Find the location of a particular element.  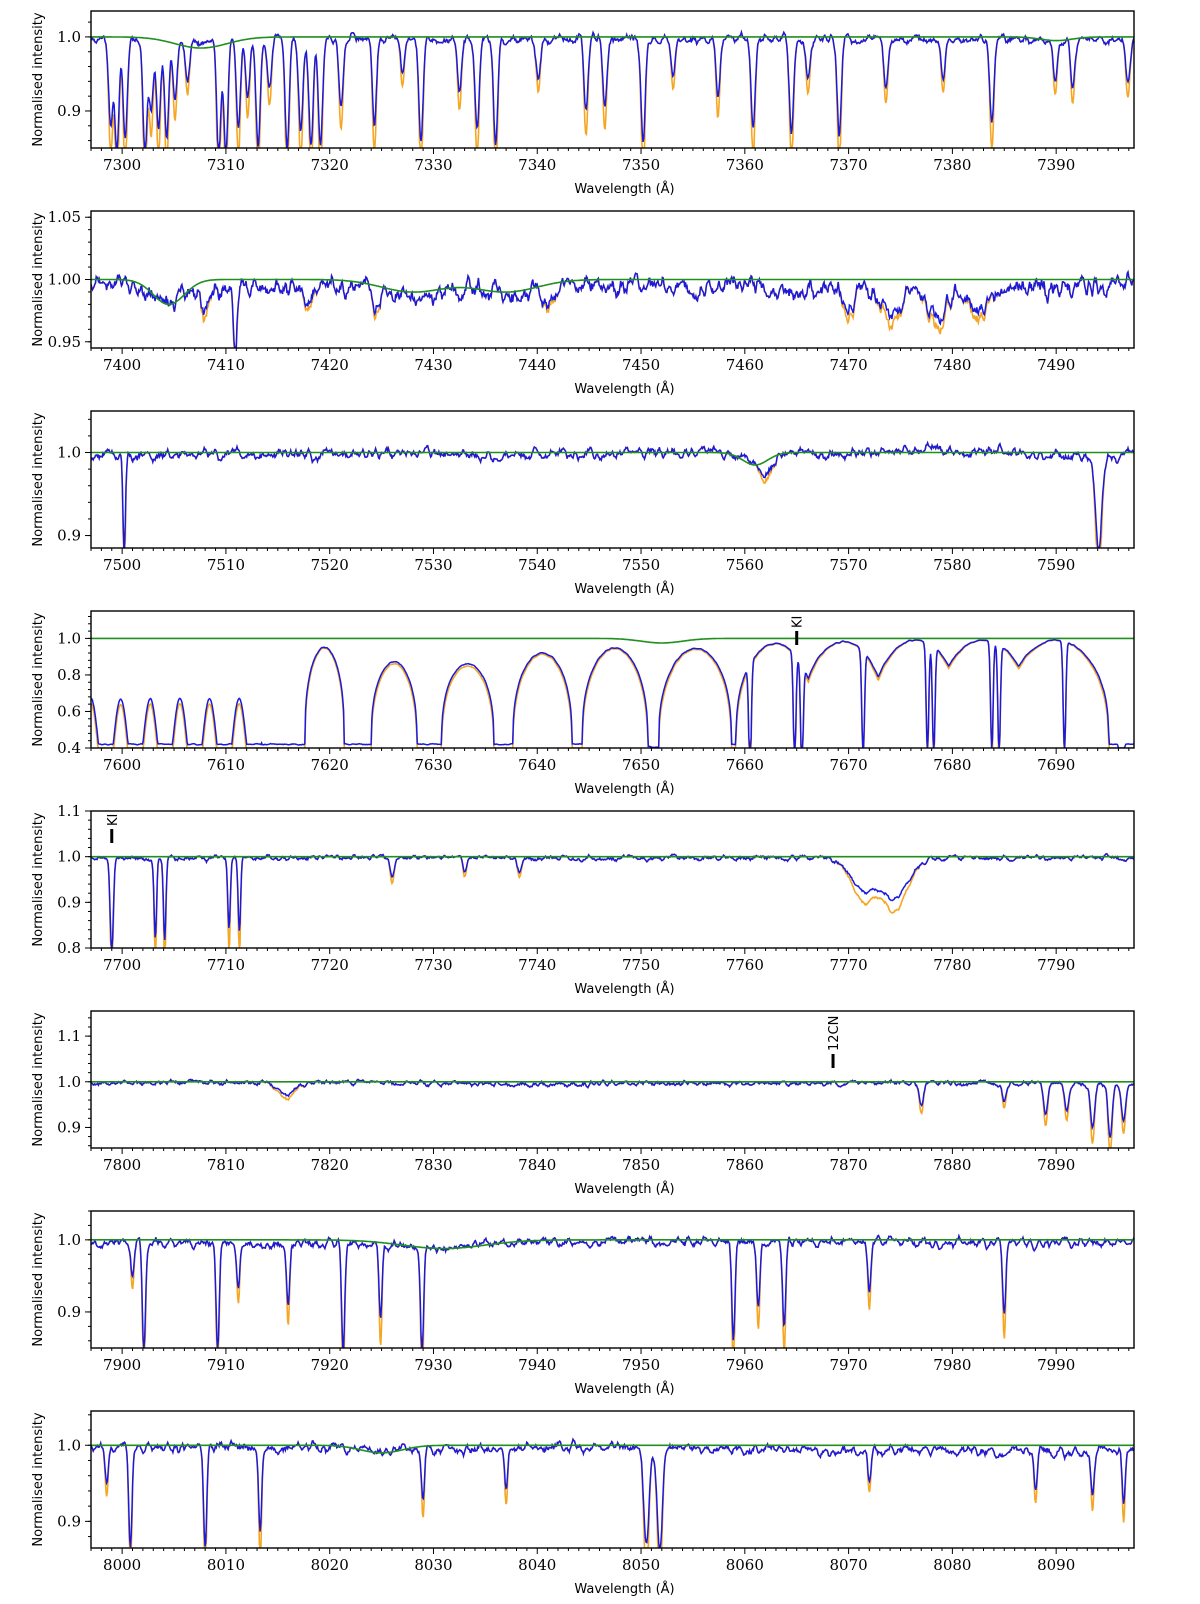

x-tick-label: 7480 is located at coordinates (952, 365).